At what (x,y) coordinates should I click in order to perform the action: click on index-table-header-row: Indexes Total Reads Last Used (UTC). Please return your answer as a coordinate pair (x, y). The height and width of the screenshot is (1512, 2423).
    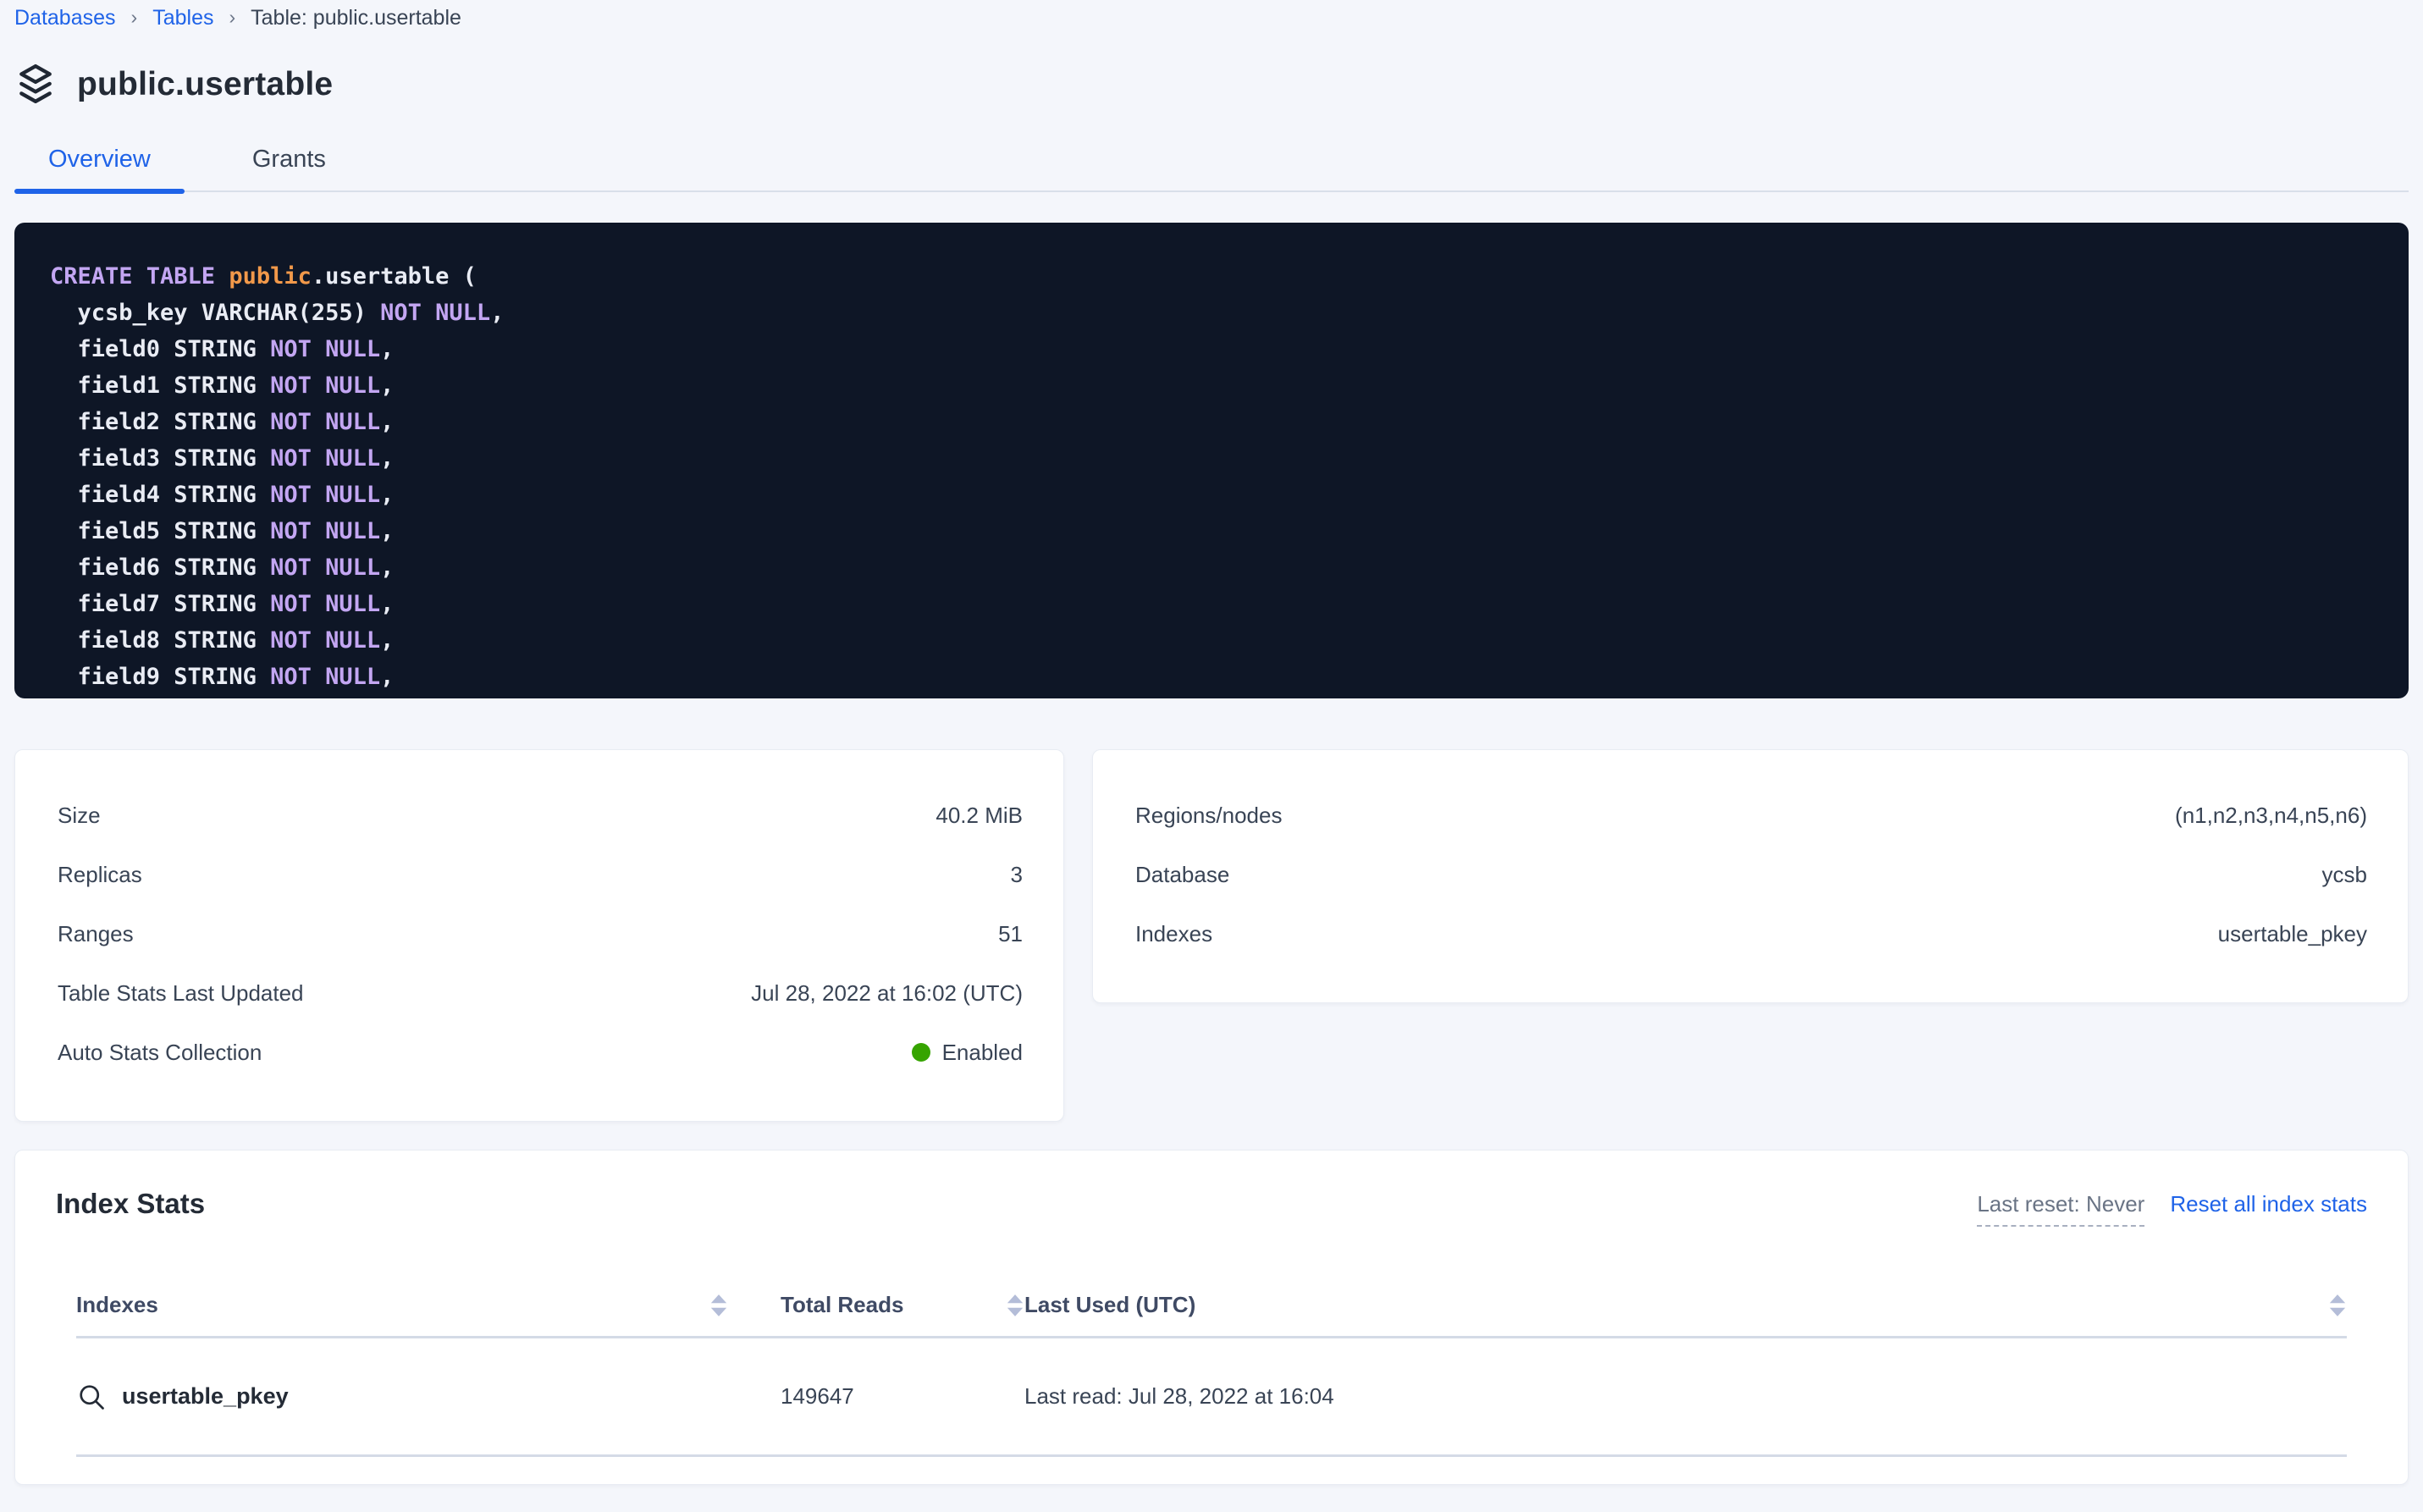
    Looking at the image, I should click on (1211, 1306).